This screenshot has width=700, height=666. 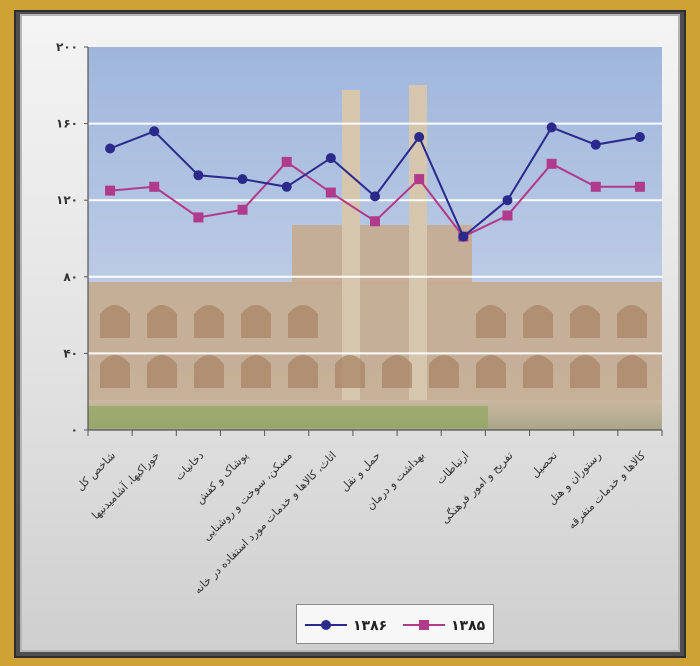 I want to click on central-iwan, so click(x=382, y=255).